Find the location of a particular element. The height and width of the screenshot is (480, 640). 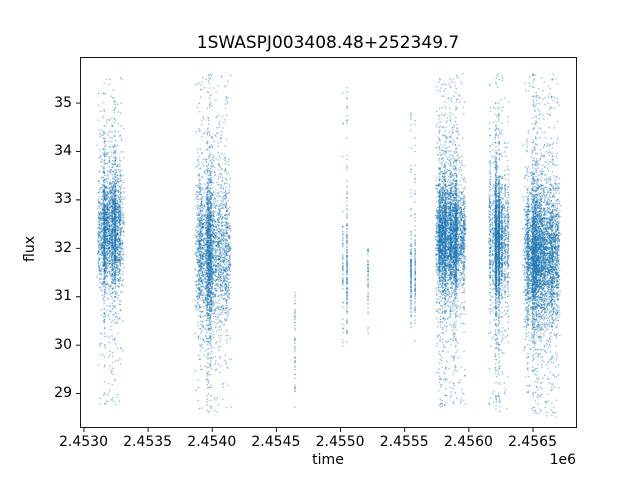

x-axis-offset-text: 1e6 is located at coordinates (562, 460).